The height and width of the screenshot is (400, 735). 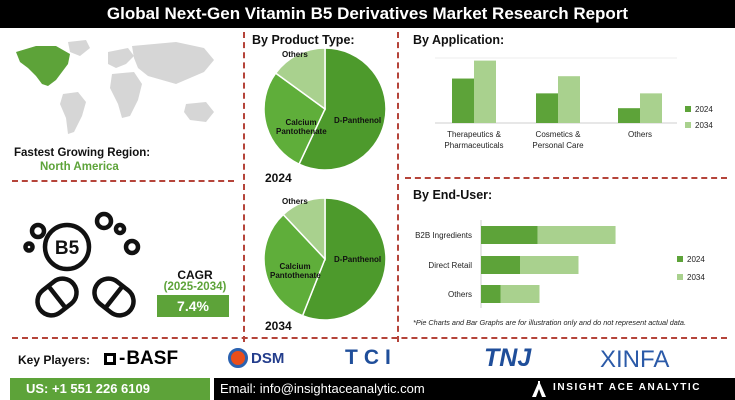 I want to click on insight-ace-logo-icon, so click(x=539, y=389).